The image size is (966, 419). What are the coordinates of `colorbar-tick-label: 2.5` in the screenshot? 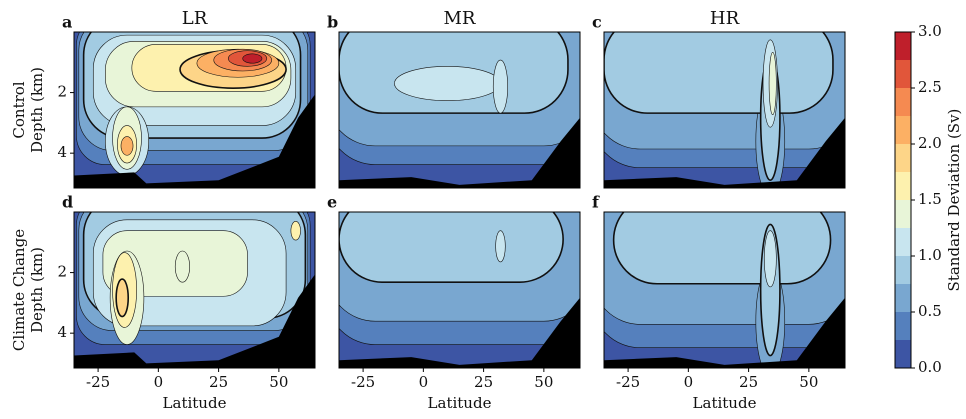 It's located at (930, 87).